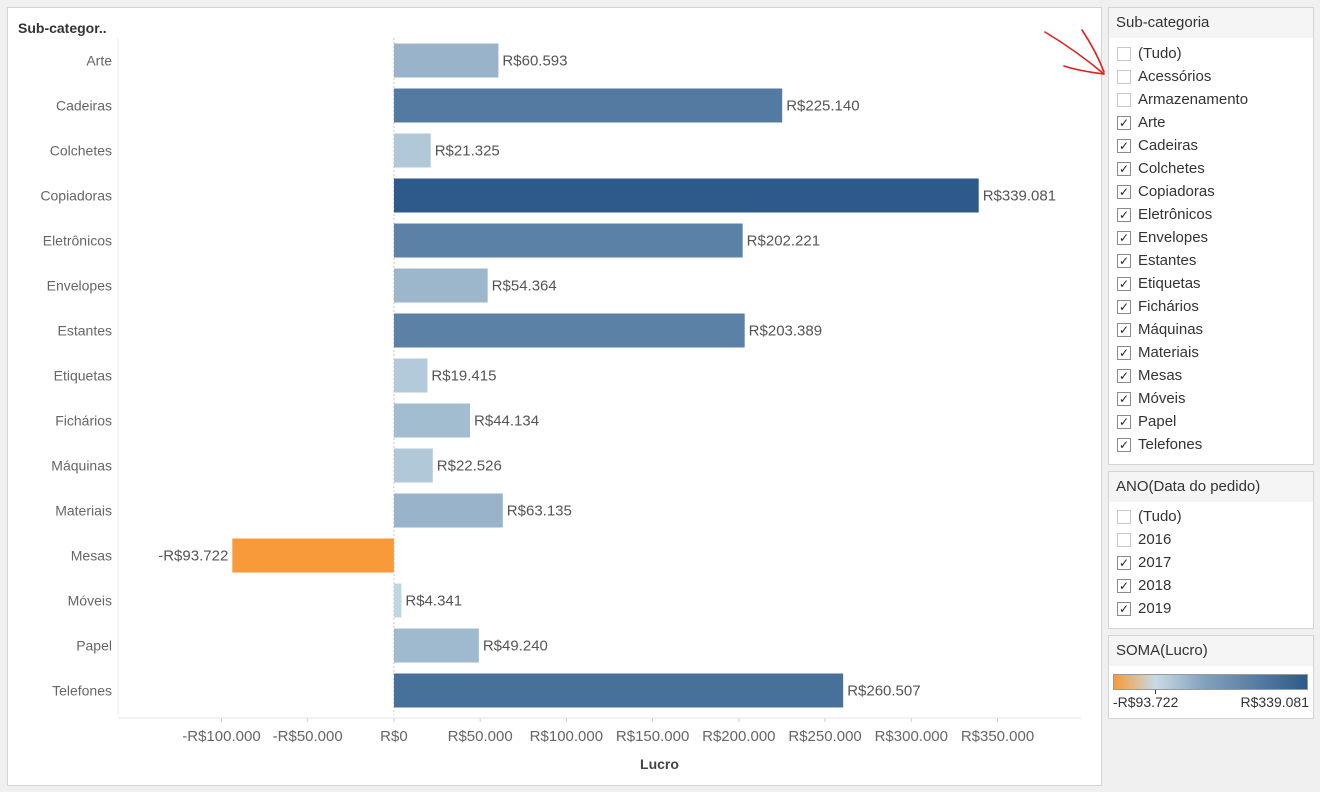 This screenshot has width=1320, height=792. I want to click on category-label: Arte, so click(99, 61).